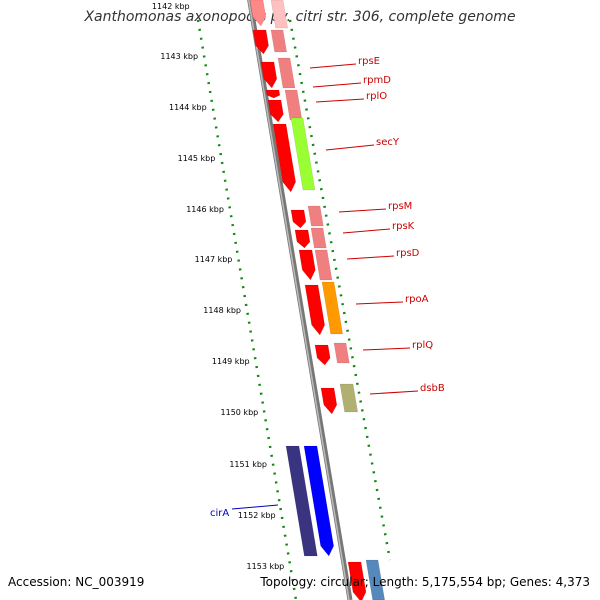  What do you see at coordinates (219, 513) in the screenshot?
I see `gene-label-cirA: cirA` at bounding box center [219, 513].